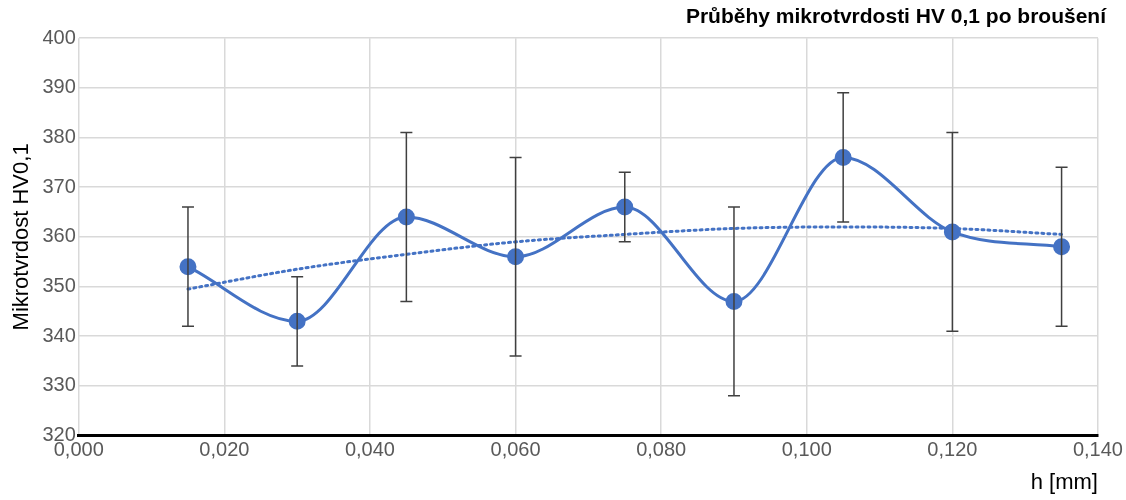  Describe the element at coordinates (59, 285) in the screenshot. I see `y-tick-label: 350` at that location.